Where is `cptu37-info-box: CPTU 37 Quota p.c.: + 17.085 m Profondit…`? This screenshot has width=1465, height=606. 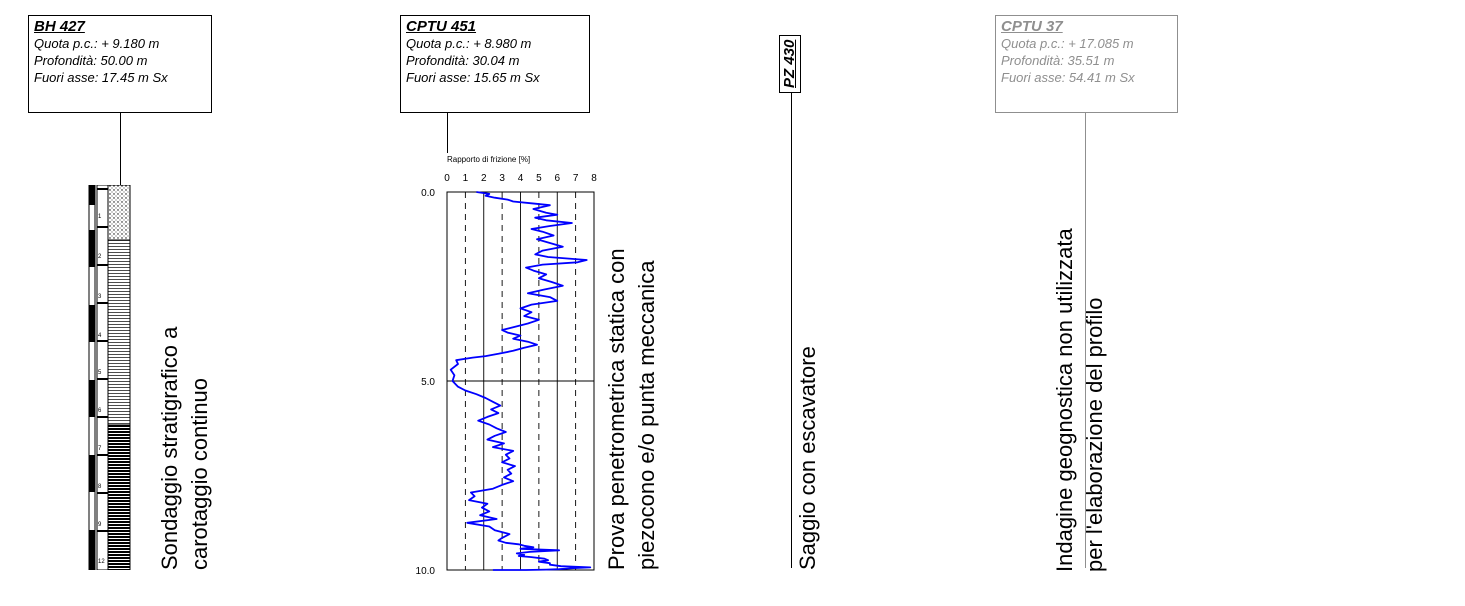 cptu37-info-box: CPTU 37 Quota p.c.: + 17.085 m Profondit… is located at coordinates (1086, 64).